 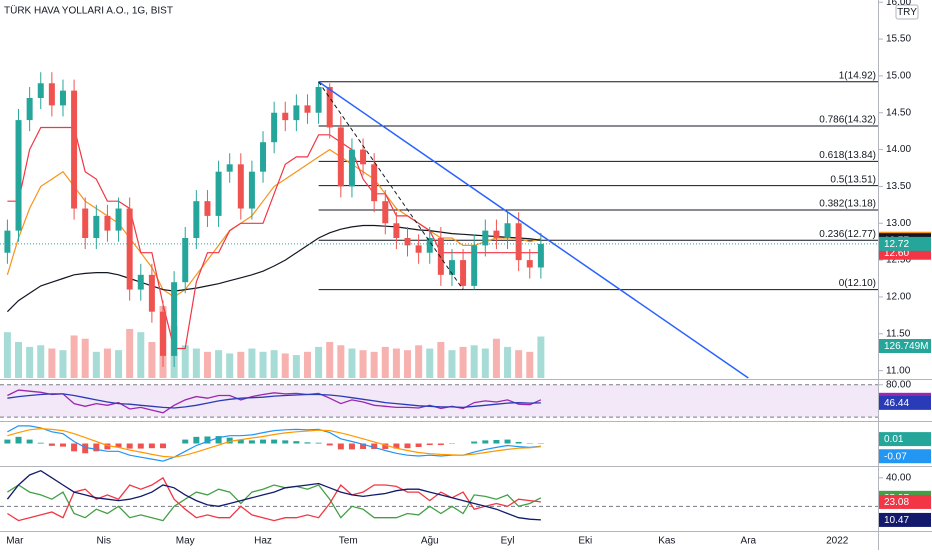 I want to click on x-tick-label: Ara, so click(x=749, y=541).